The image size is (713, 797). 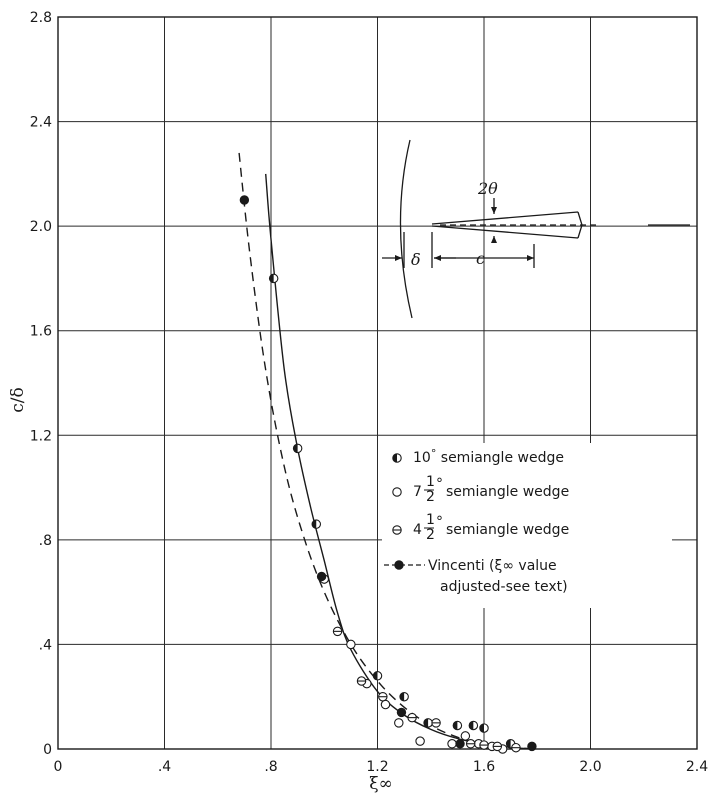 I want to click on x-tick-label: 0, so click(x=58, y=767).